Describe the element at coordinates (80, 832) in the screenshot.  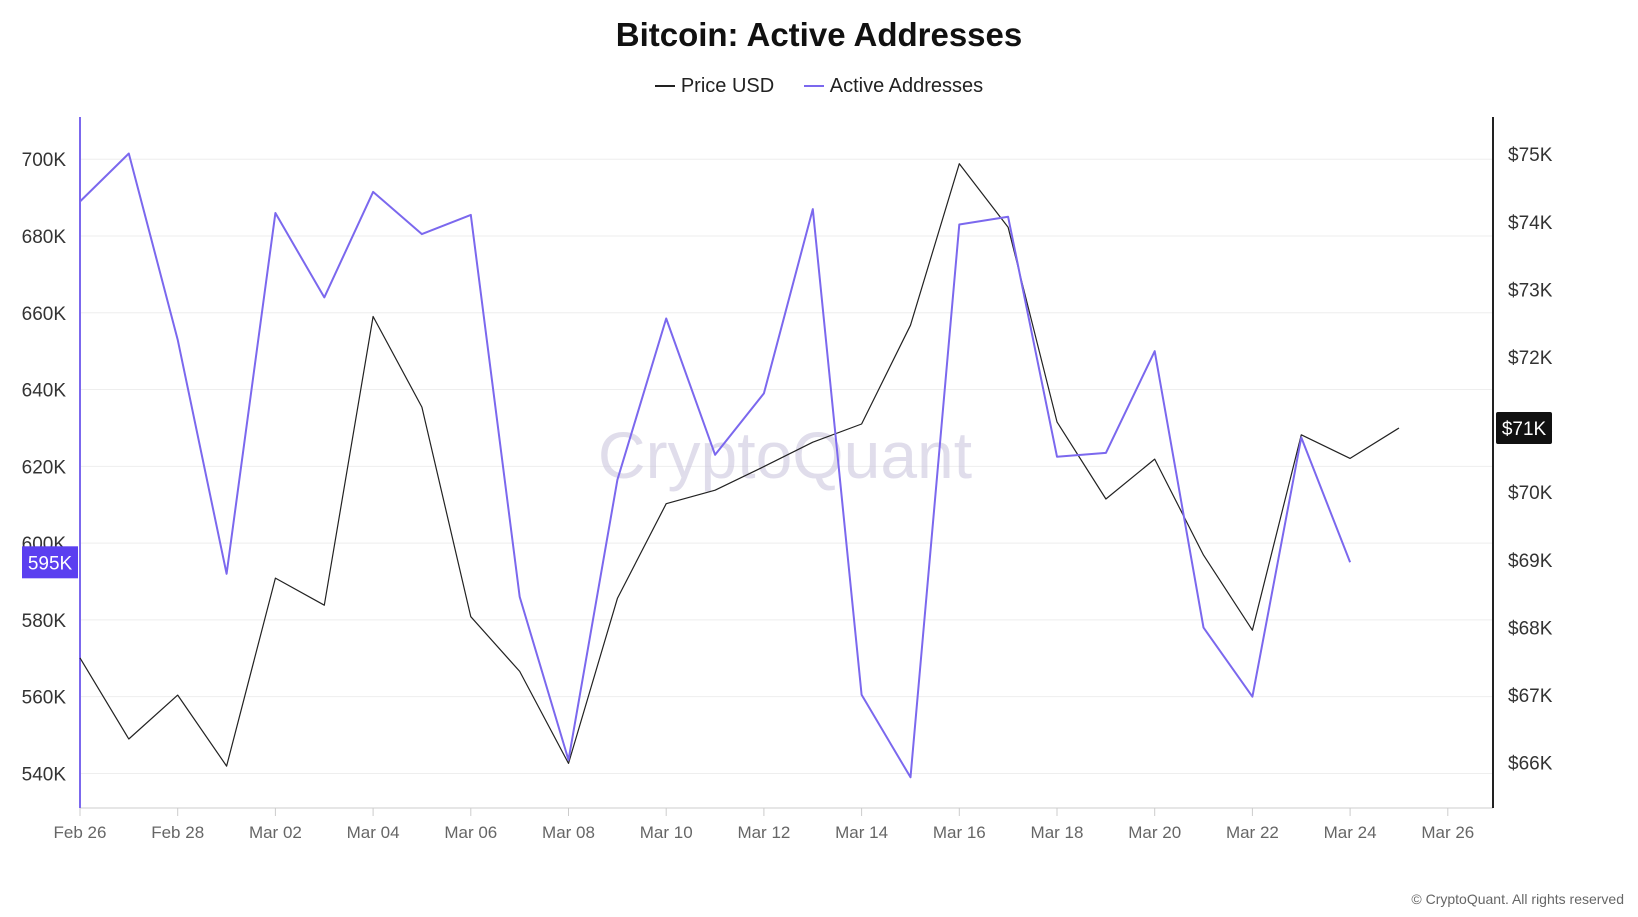
I see `x-tick-label: Feb 26` at that location.